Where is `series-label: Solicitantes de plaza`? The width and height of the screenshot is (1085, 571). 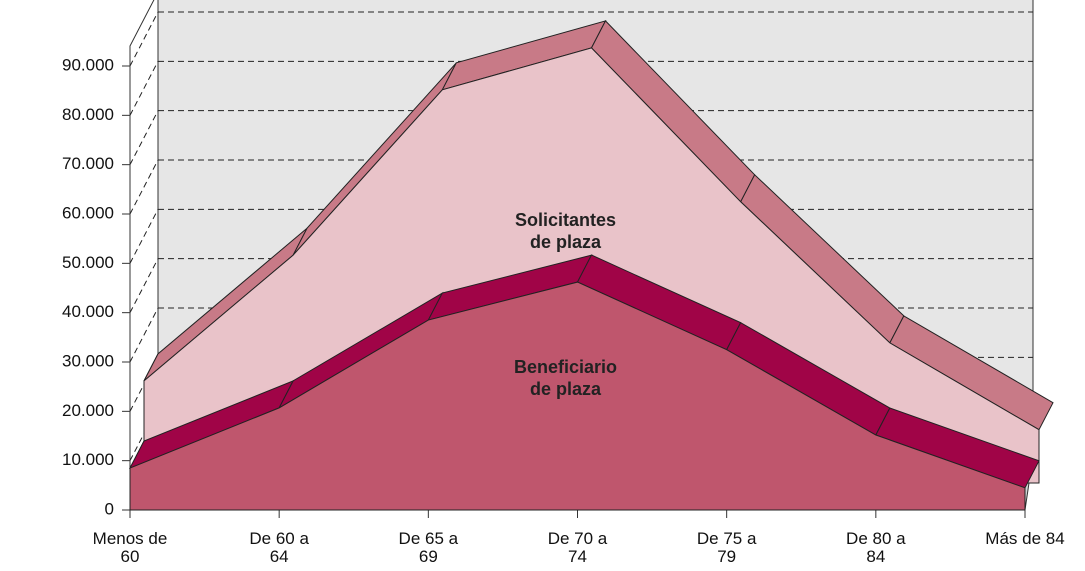 series-label: Solicitantes de plaza is located at coordinates (565, 230).